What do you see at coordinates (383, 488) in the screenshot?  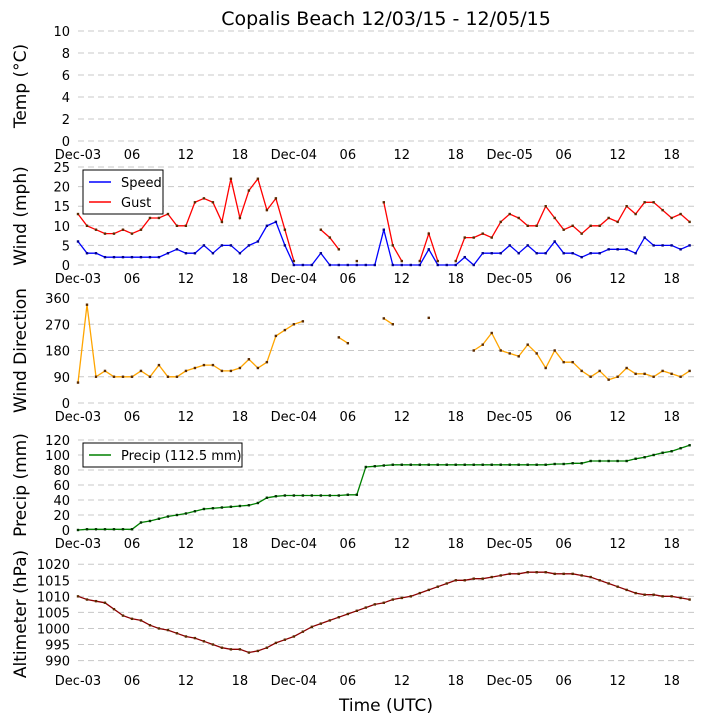 I see `series-precip` at bounding box center [383, 488].